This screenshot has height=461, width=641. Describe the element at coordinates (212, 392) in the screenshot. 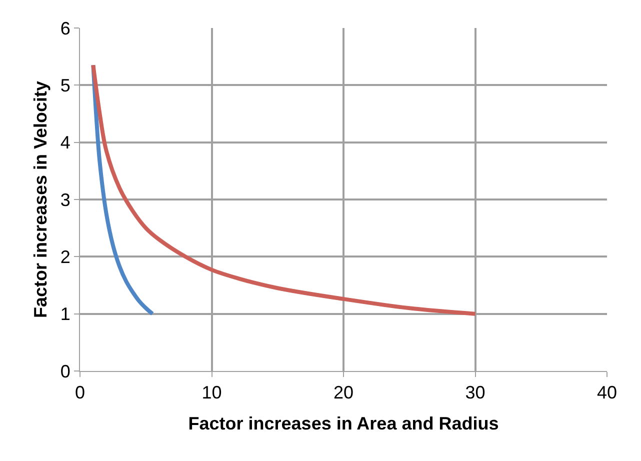

I see `x-tick-label: 10` at that location.